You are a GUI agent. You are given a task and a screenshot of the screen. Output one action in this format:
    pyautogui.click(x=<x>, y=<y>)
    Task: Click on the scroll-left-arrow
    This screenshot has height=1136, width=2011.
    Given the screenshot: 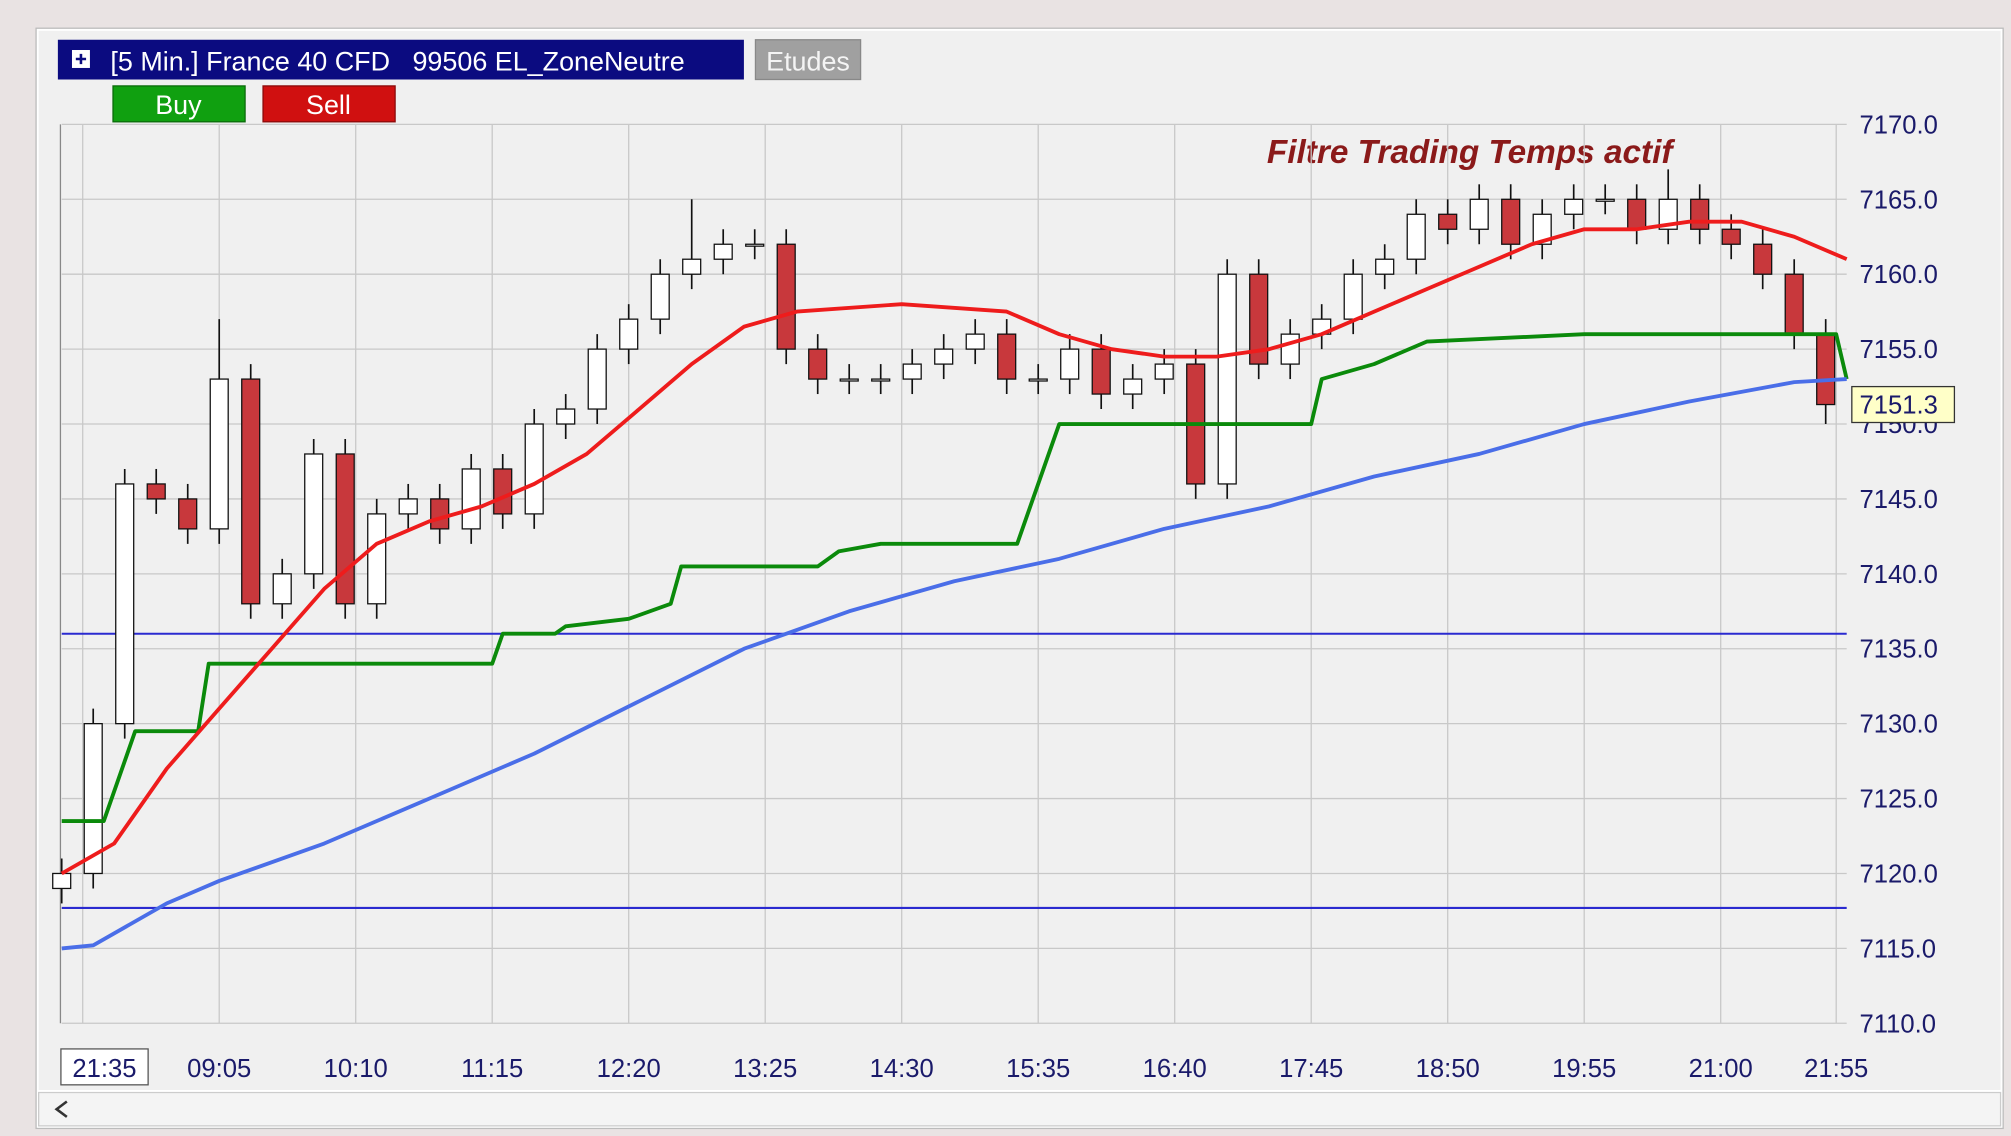 What is the action you would take?
    pyautogui.click(x=61, y=1109)
    